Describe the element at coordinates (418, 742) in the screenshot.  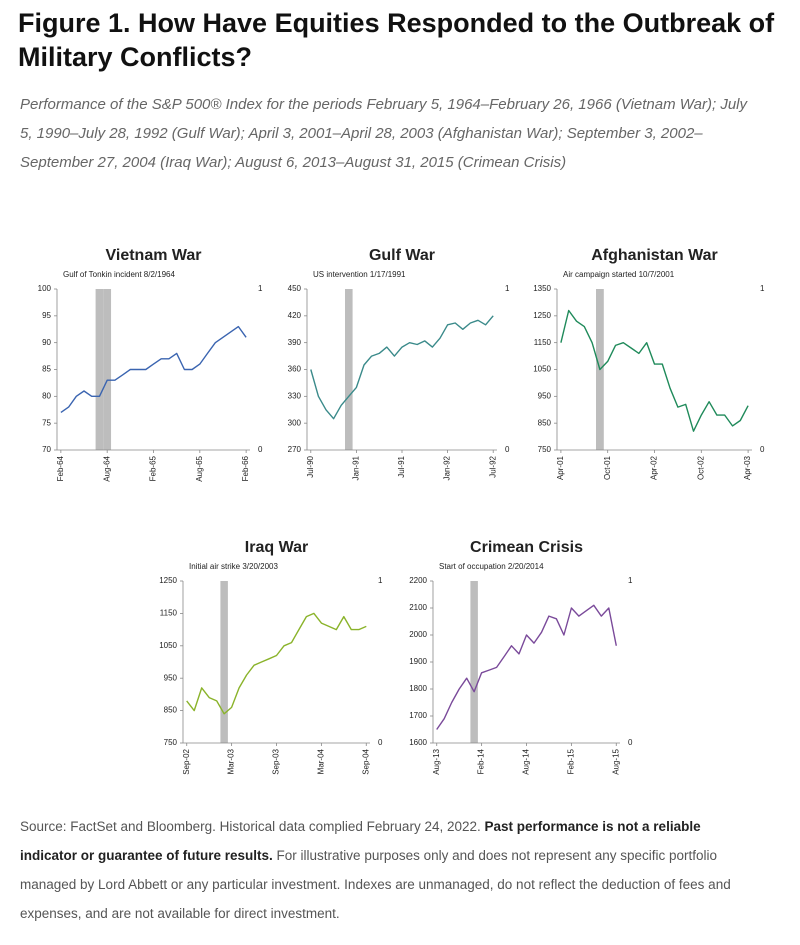
I see `y-tick-label: 1600` at that location.